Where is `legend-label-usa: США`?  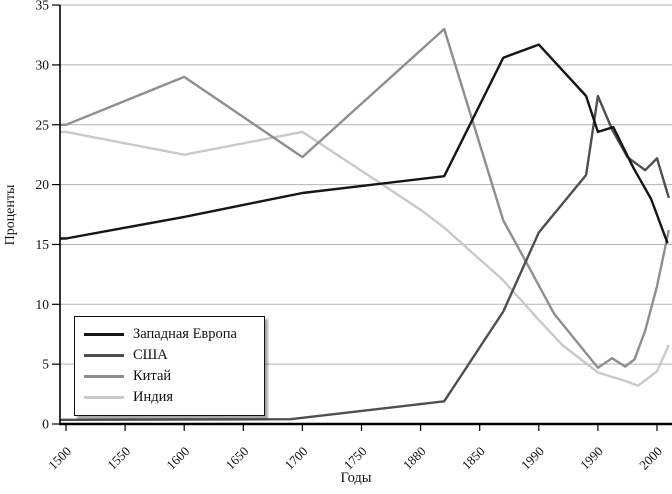 legend-label-usa: США is located at coordinates (150, 355).